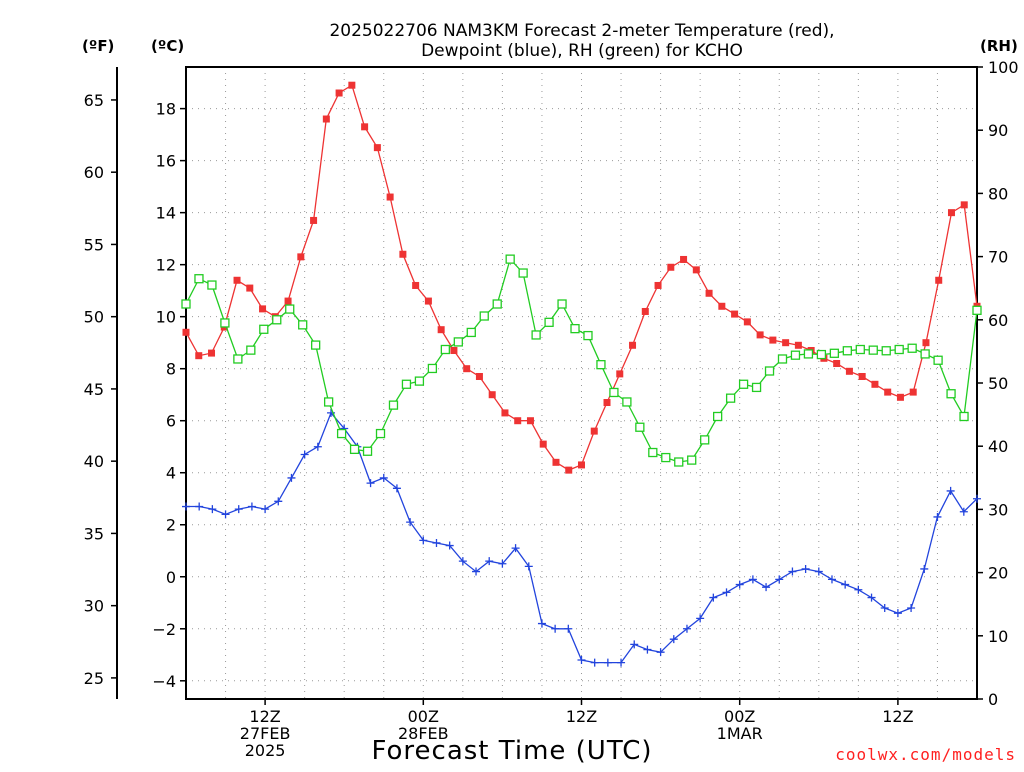  I want to click on rh-tick-label: 80, so click(998, 193).